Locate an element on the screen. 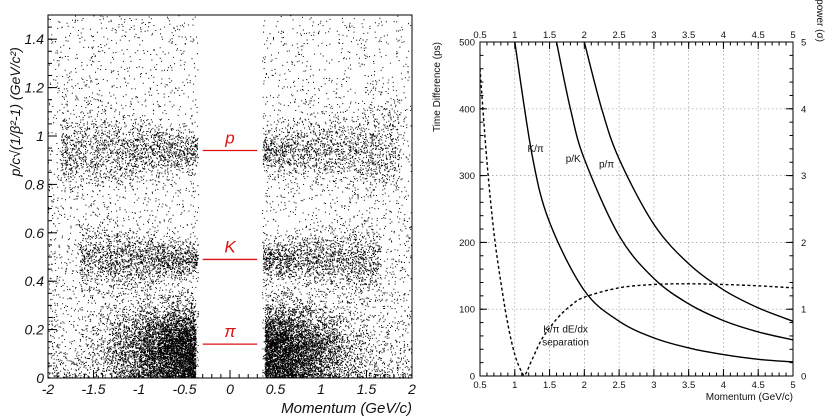 The width and height of the screenshot is (831, 420). band-marker-label: K is located at coordinates (230, 246).